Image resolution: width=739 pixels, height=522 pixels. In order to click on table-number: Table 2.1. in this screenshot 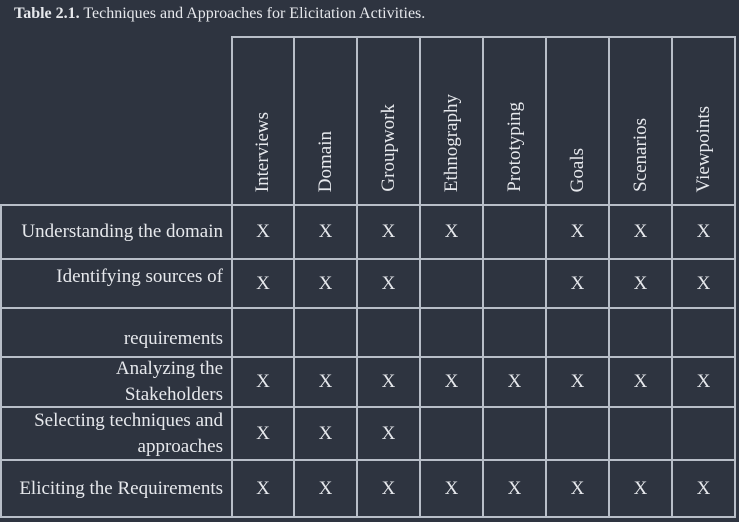, I will do `click(47, 13)`.